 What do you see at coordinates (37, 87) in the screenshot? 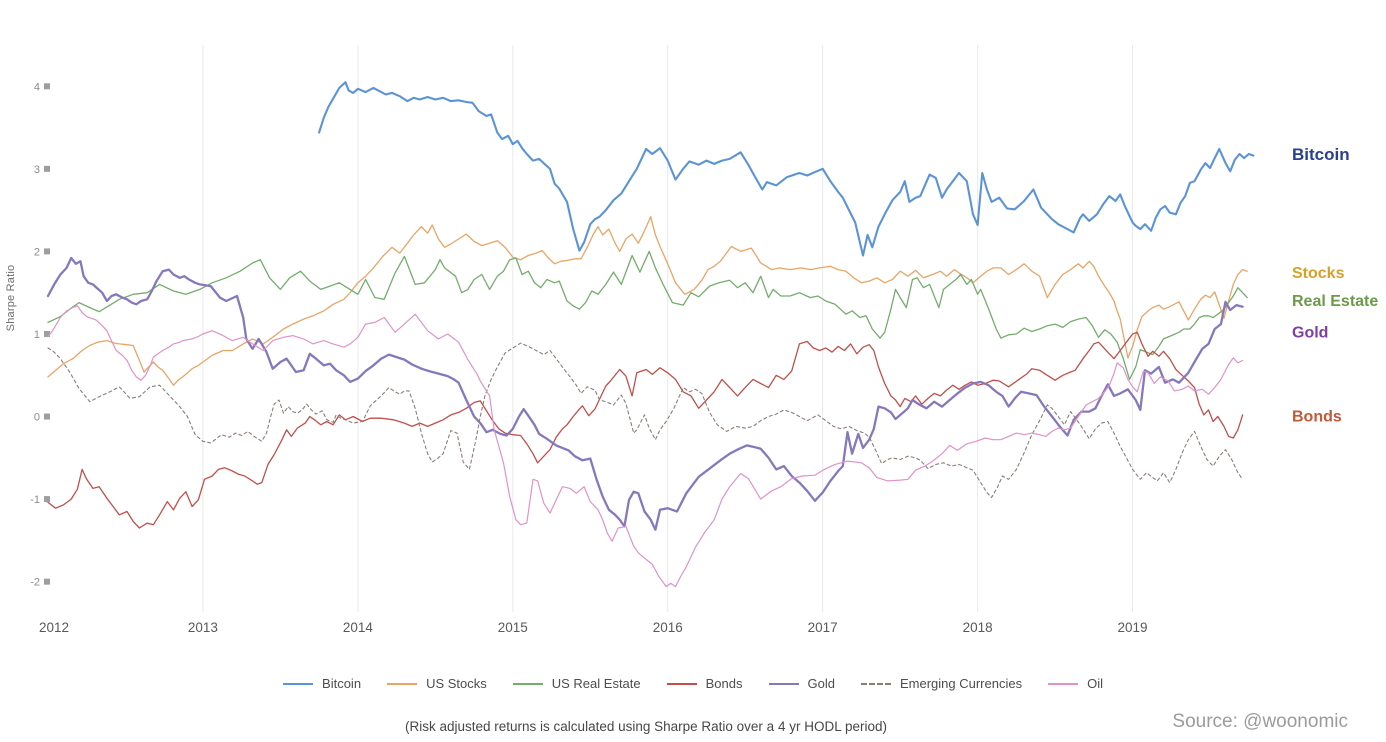
I see `y-tick-label-4: 4` at bounding box center [37, 87].